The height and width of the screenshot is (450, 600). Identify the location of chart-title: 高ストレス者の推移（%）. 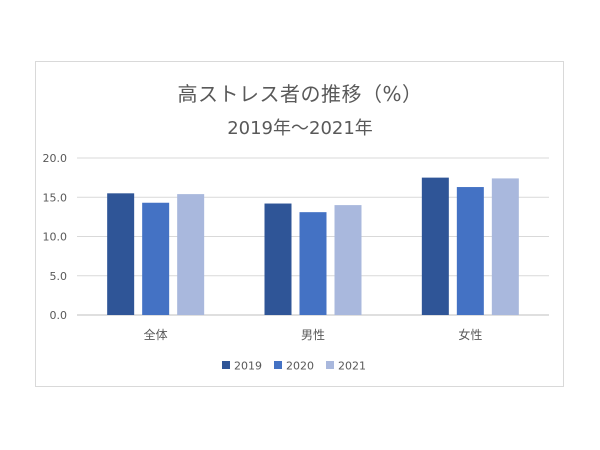
(300, 94).